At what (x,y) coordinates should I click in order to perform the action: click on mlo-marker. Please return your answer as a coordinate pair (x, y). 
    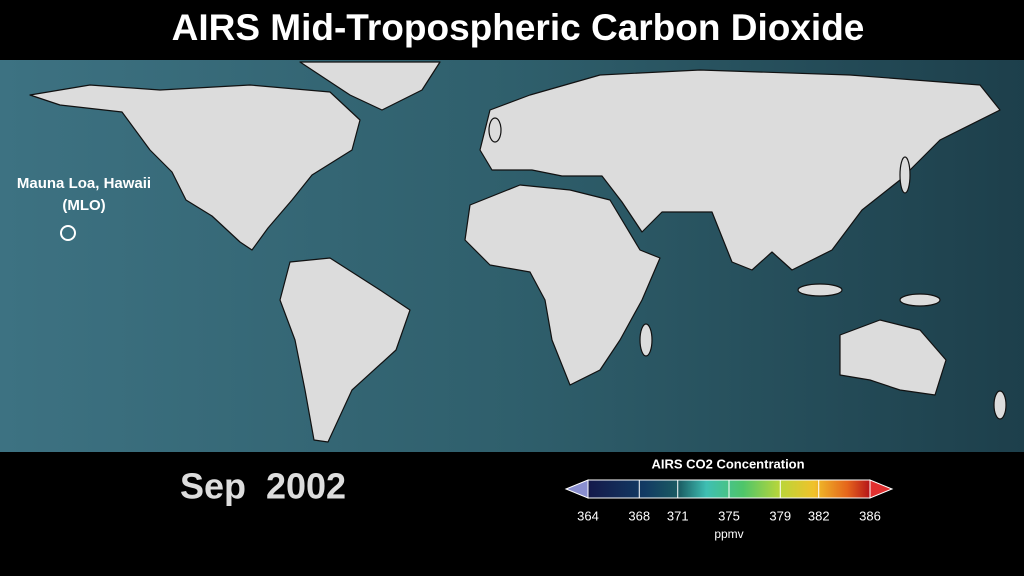
    Looking at the image, I should click on (68, 233).